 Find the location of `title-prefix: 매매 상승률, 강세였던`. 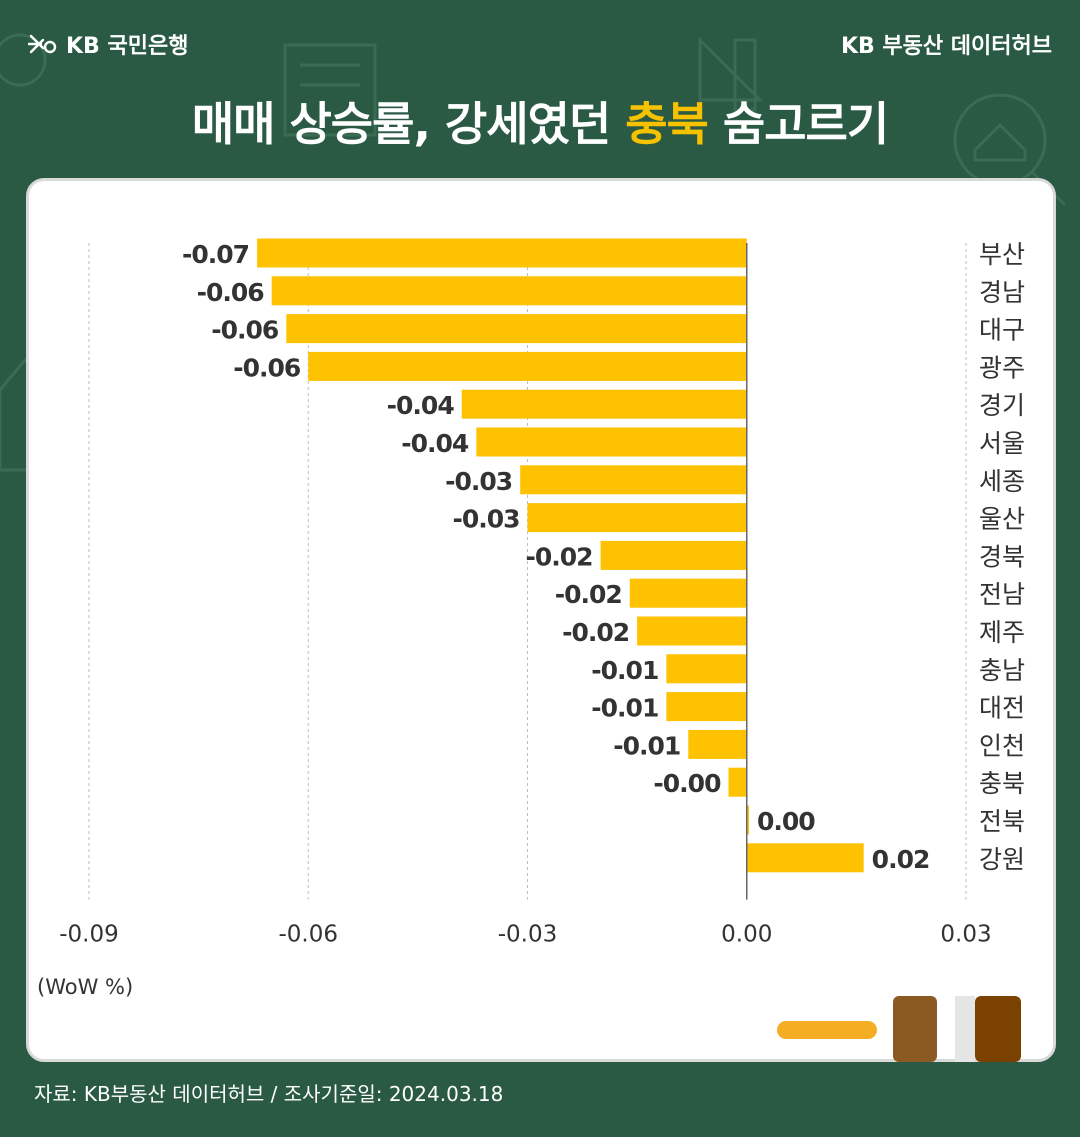

title-prefix: 매매 상승률, 강세였던 is located at coordinates (408, 124).